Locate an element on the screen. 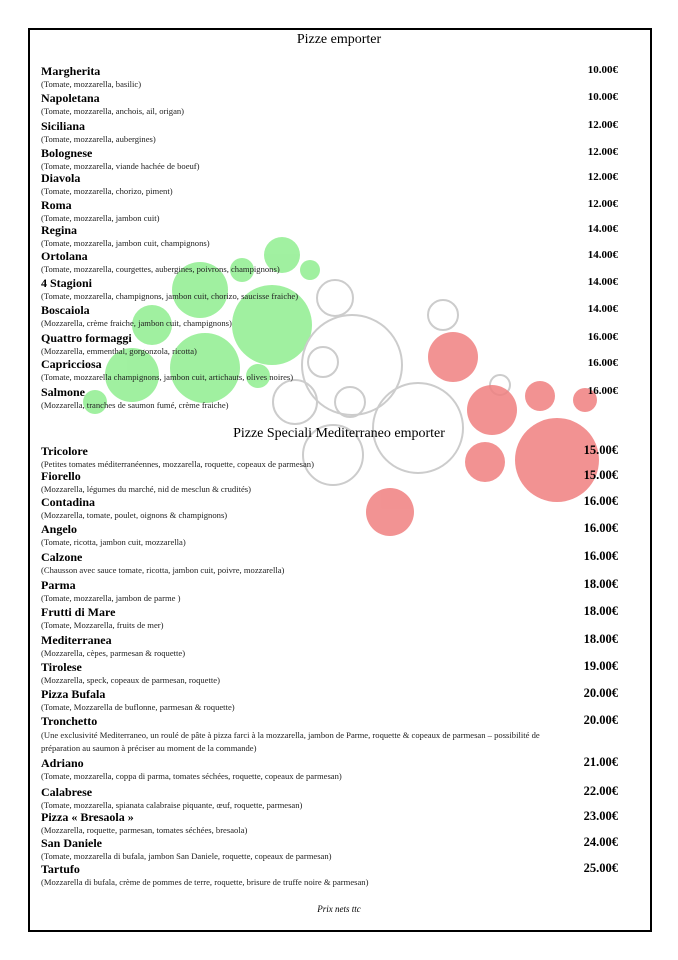 This screenshot has width=678, height=960. item-price: 19.00€ is located at coordinates (600, 666).